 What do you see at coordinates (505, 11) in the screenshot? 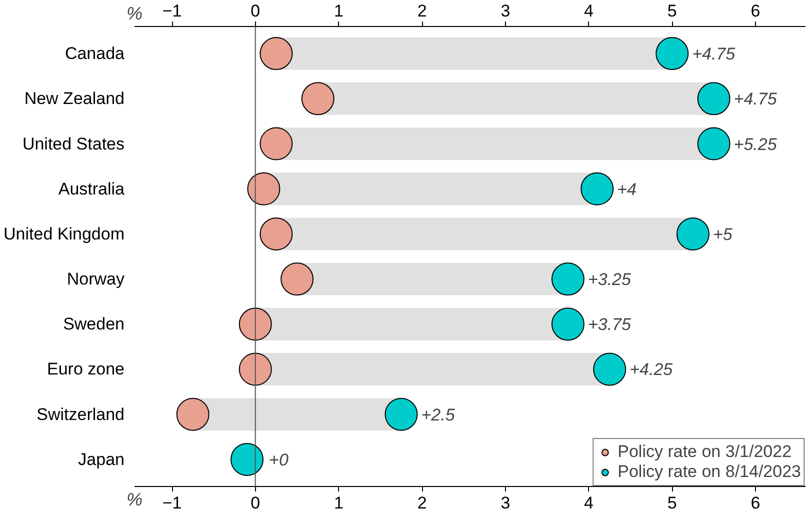
I see `x-tick-label: 3` at bounding box center [505, 11].